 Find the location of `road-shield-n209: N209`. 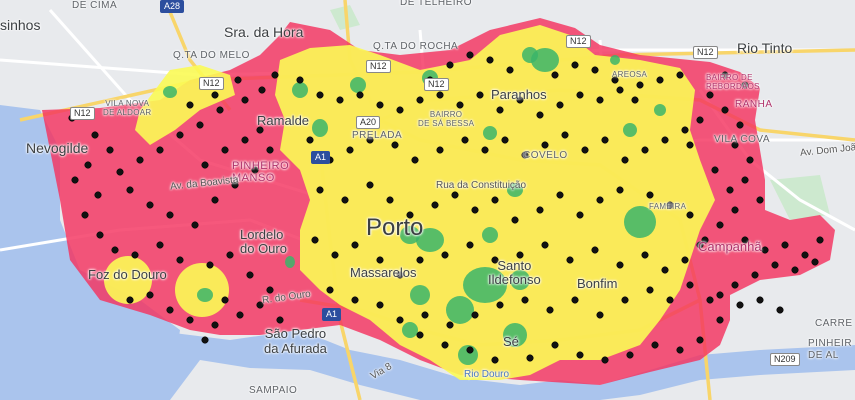

road-shield-n209: N209 is located at coordinates (785, 359).